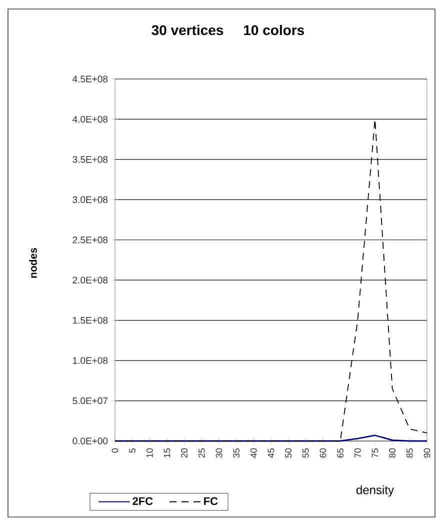 Image resolution: width=437 pixels, height=523 pixels. Describe the element at coordinates (115, 450) in the screenshot. I see `x-tick-label: 0` at that location.